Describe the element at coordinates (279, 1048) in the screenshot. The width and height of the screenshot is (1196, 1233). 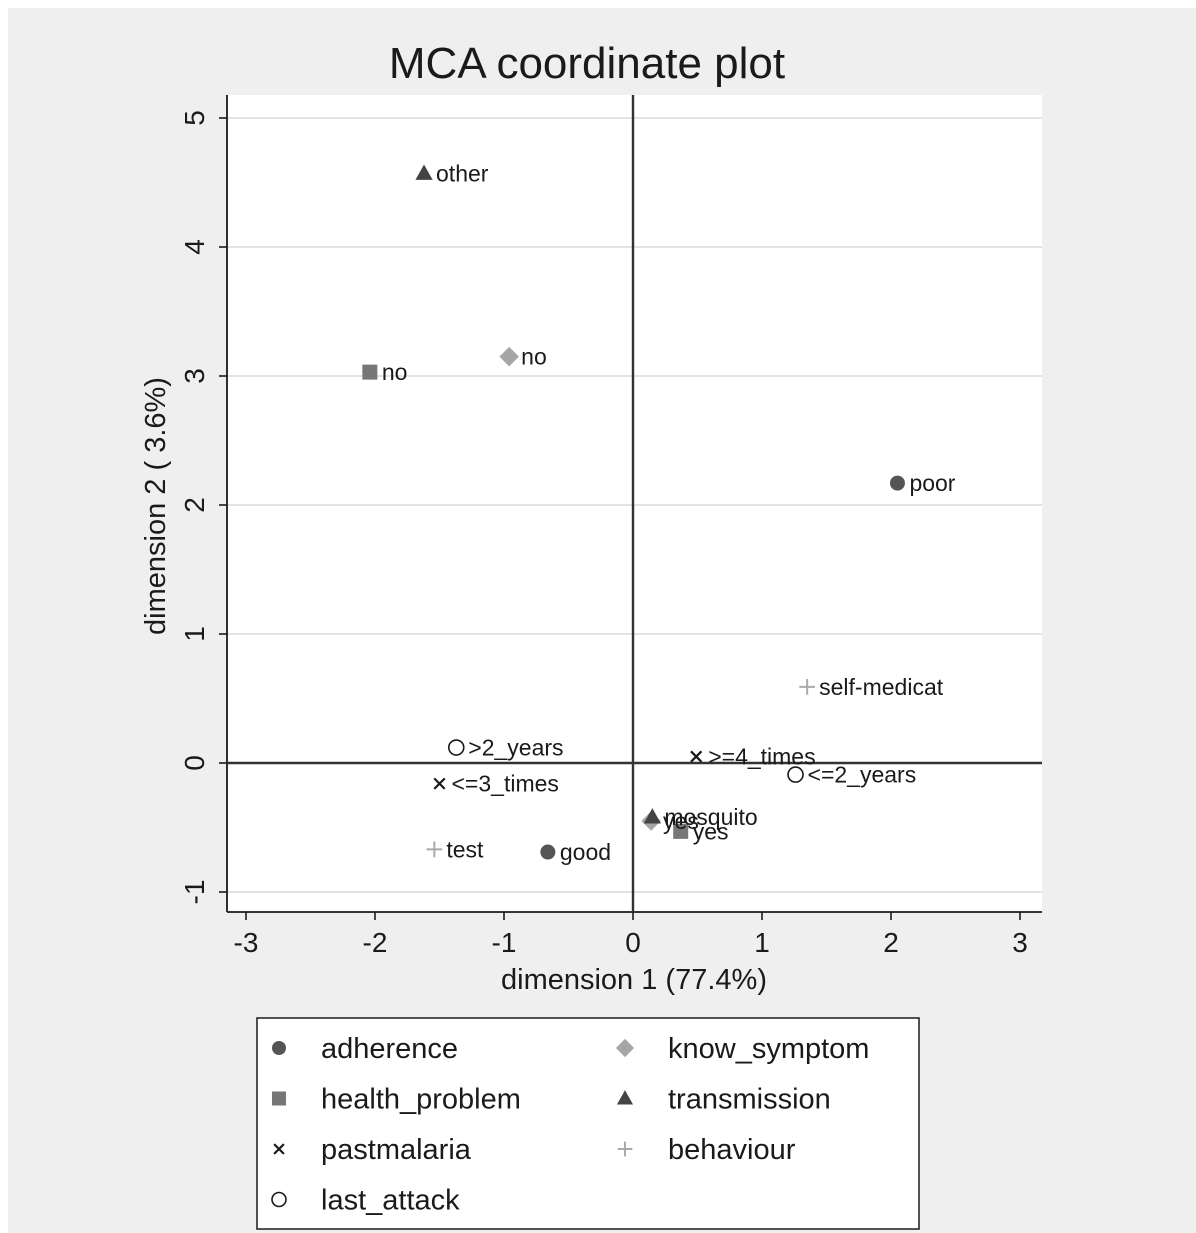
I see `legend-marker-adherence` at that location.